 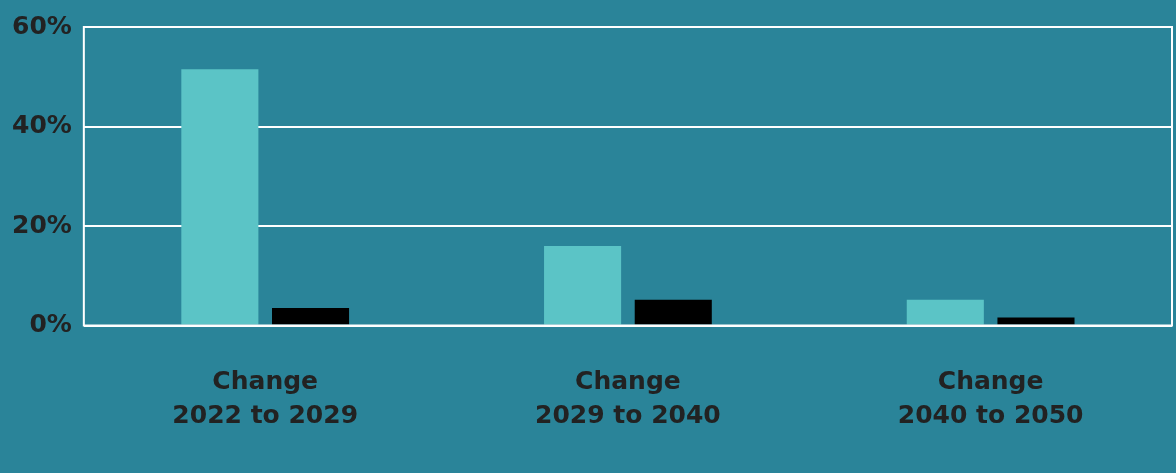 What do you see at coordinates (265, 397) in the screenshot?
I see `x-tick-label: Change 2022 to 2029` at bounding box center [265, 397].